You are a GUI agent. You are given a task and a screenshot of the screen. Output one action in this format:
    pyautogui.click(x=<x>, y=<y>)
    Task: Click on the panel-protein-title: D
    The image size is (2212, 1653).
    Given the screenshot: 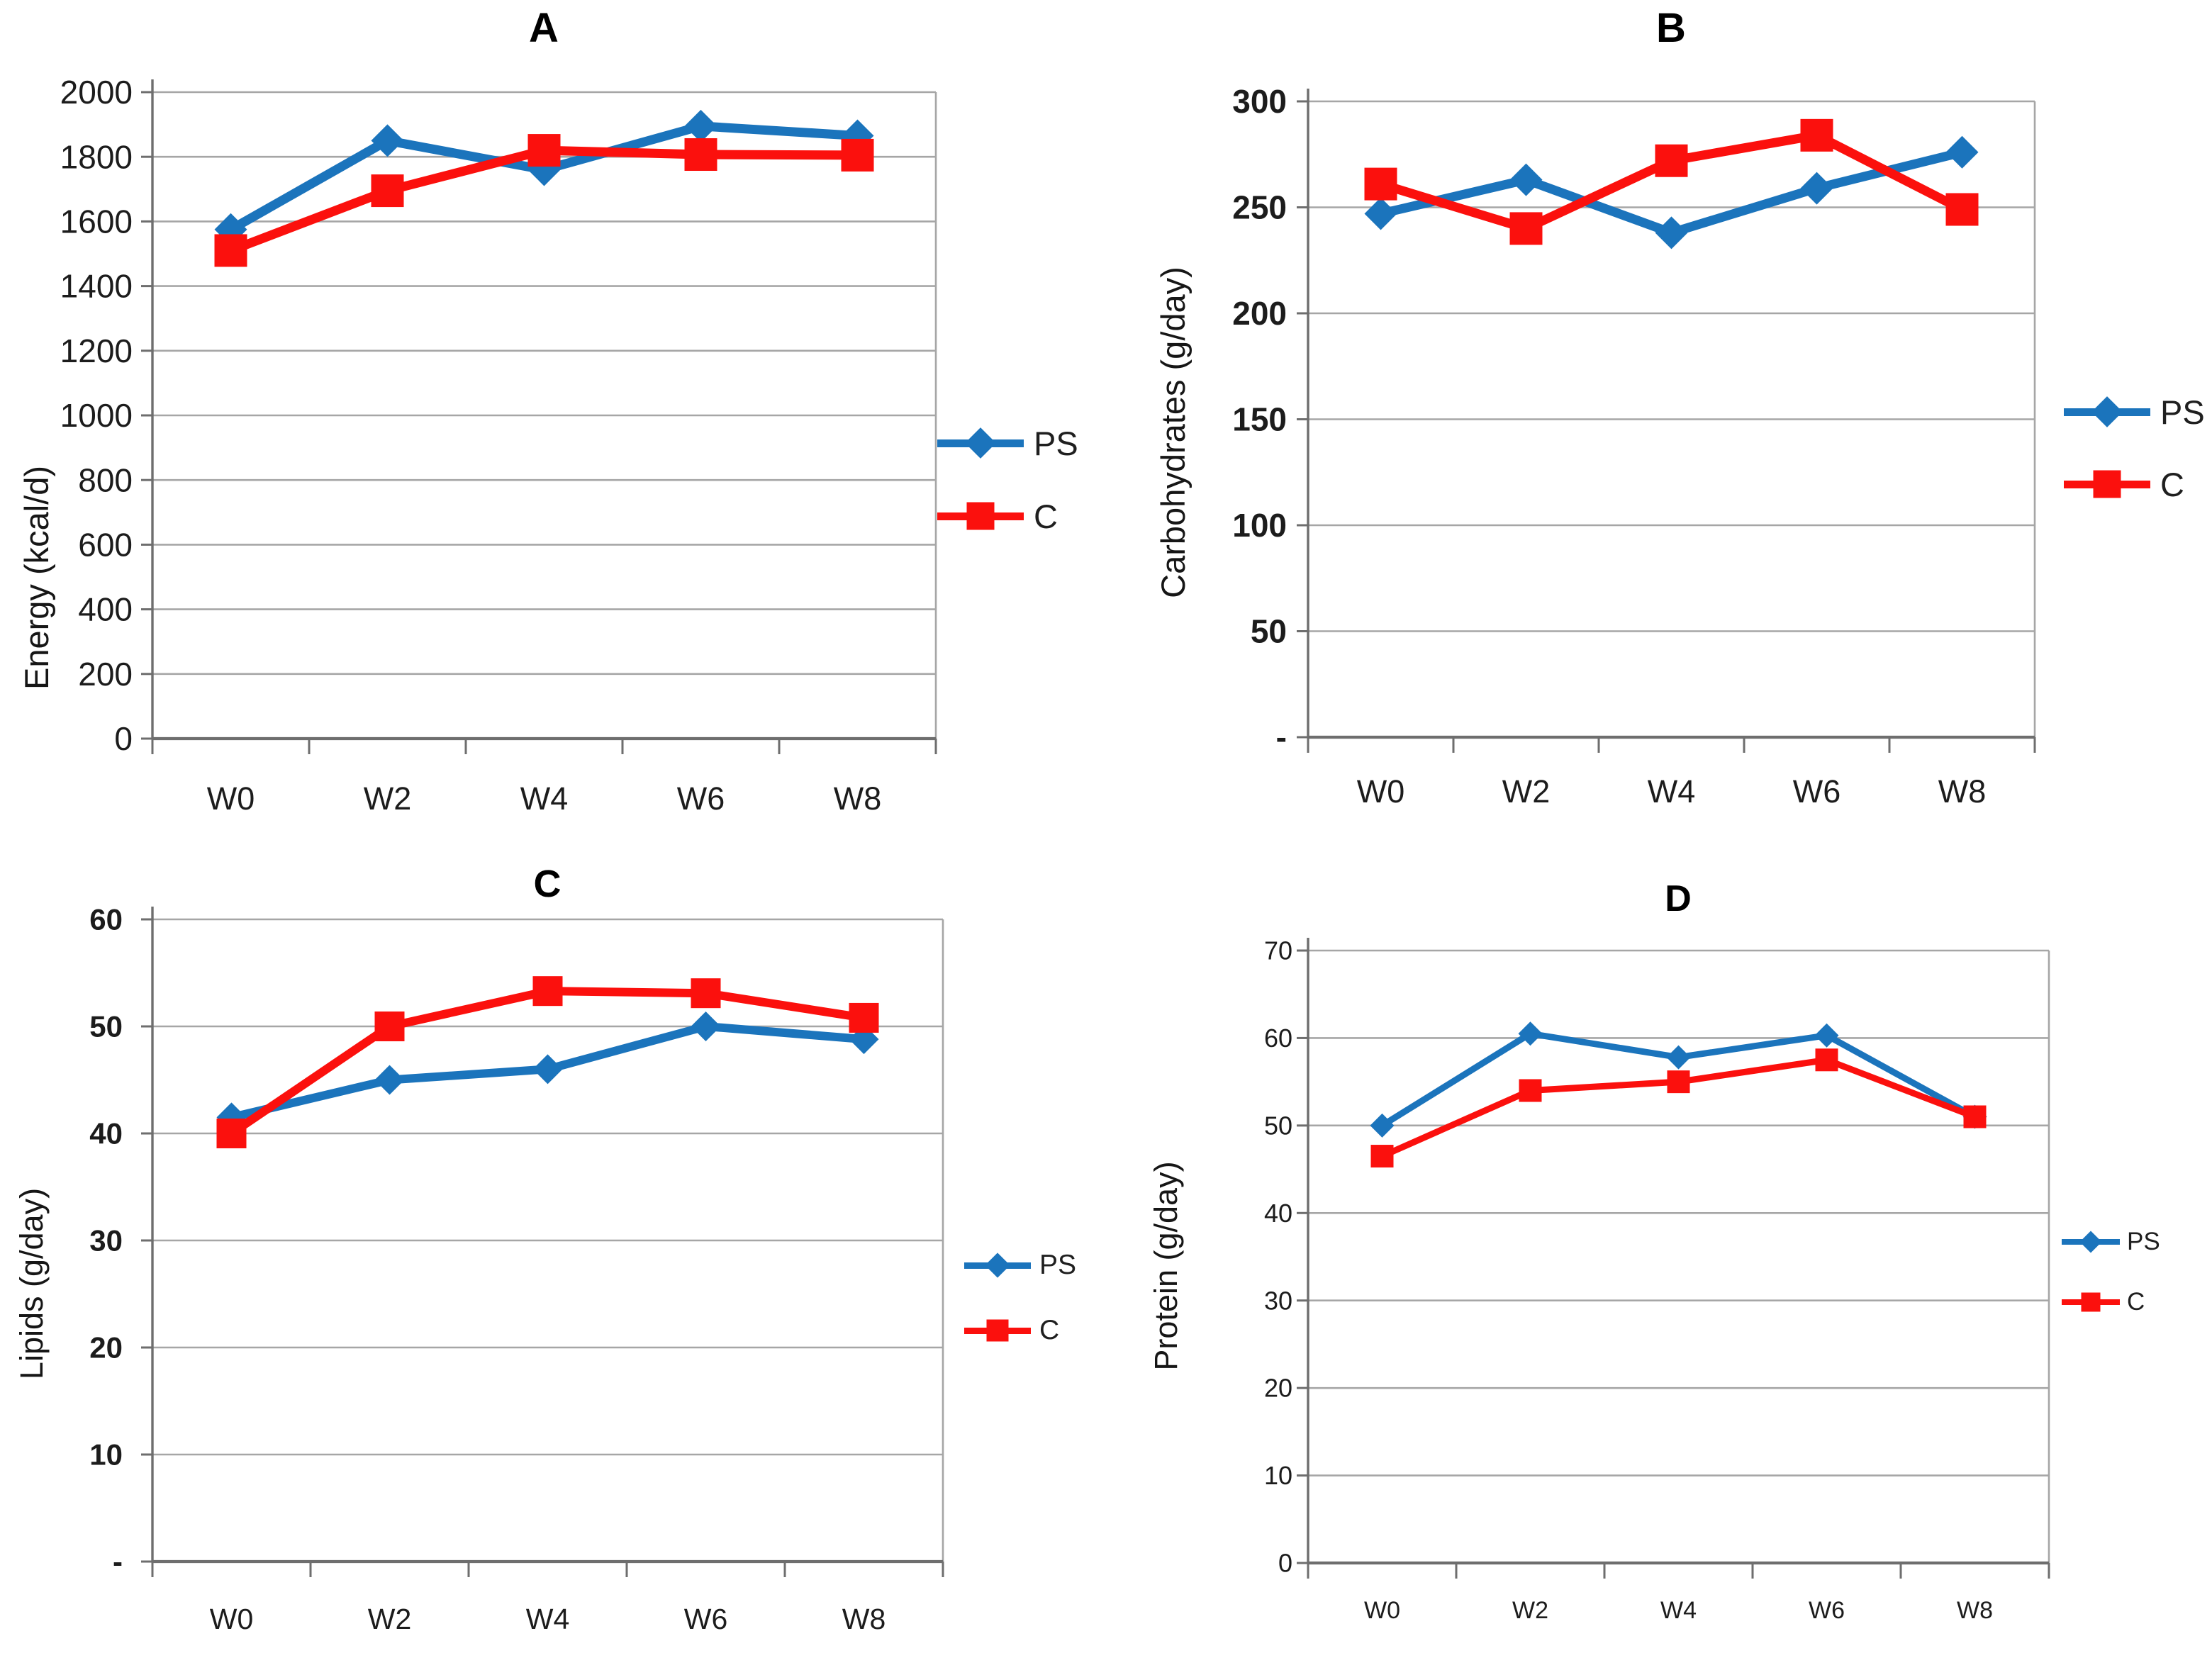 What is the action you would take?
    pyautogui.click(x=1678, y=898)
    